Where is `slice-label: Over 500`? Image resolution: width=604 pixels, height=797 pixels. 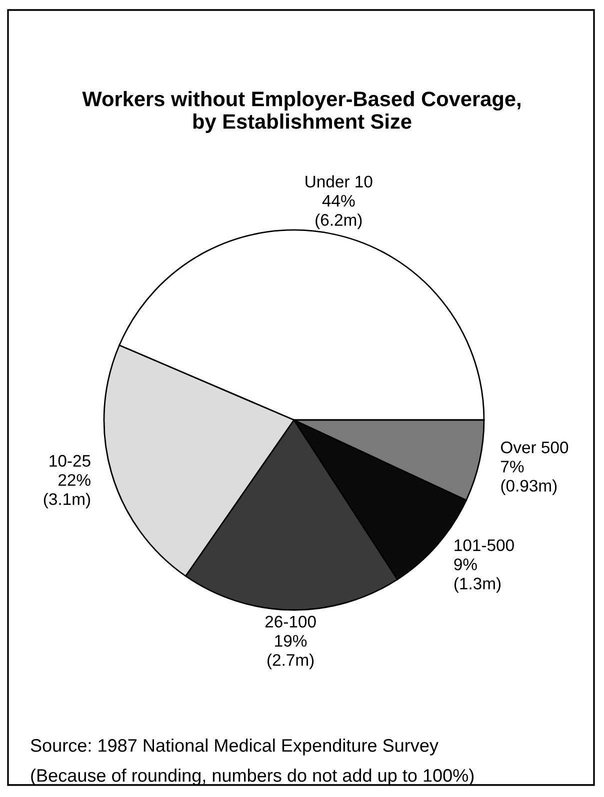
slice-label: Over 500 is located at coordinates (534, 448).